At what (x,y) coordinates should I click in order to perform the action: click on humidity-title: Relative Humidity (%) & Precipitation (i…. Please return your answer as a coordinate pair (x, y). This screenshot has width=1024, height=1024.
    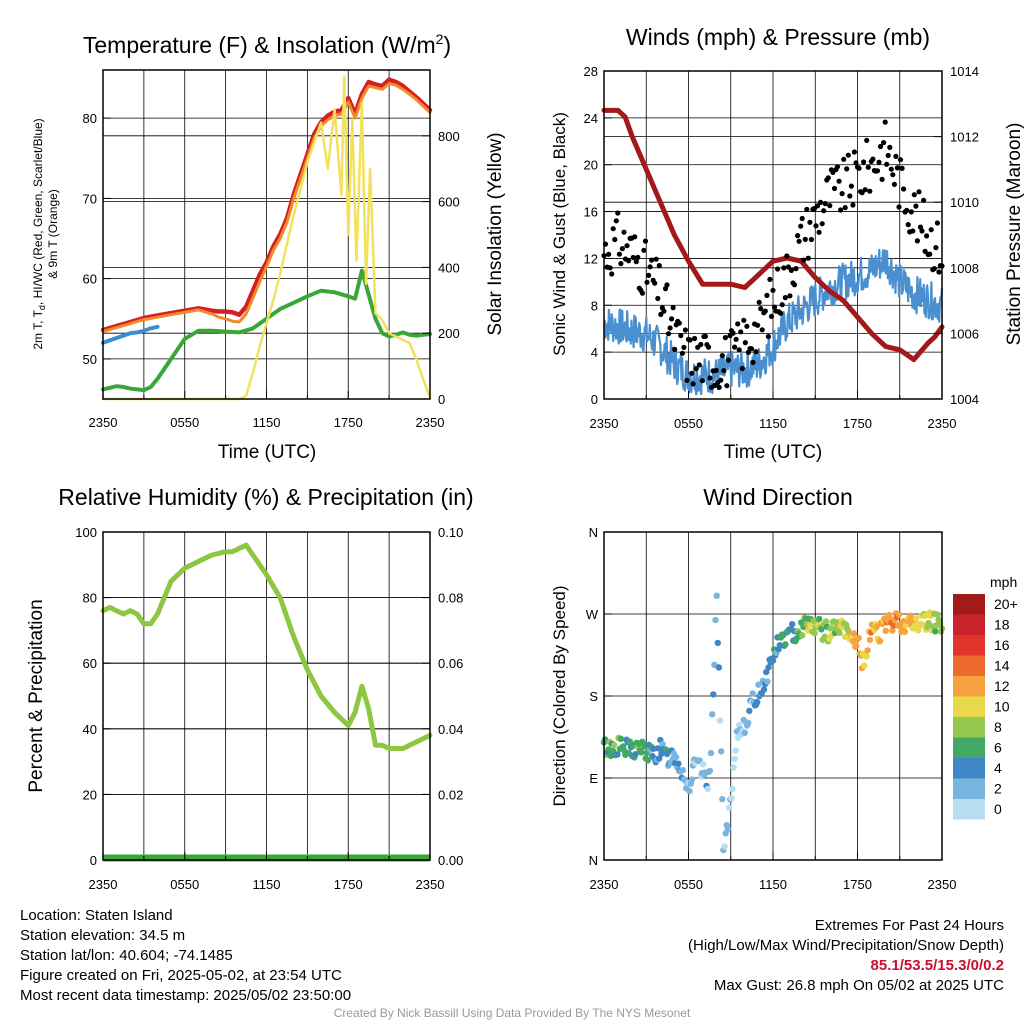
    Looking at the image, I should click on (265, 497).